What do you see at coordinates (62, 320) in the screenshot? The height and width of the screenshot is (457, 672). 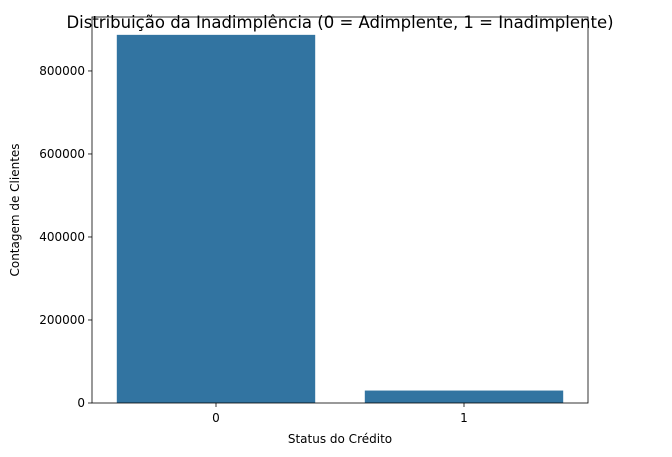 I see `y-tick-label: 200000` at bounding box center [62, 320].